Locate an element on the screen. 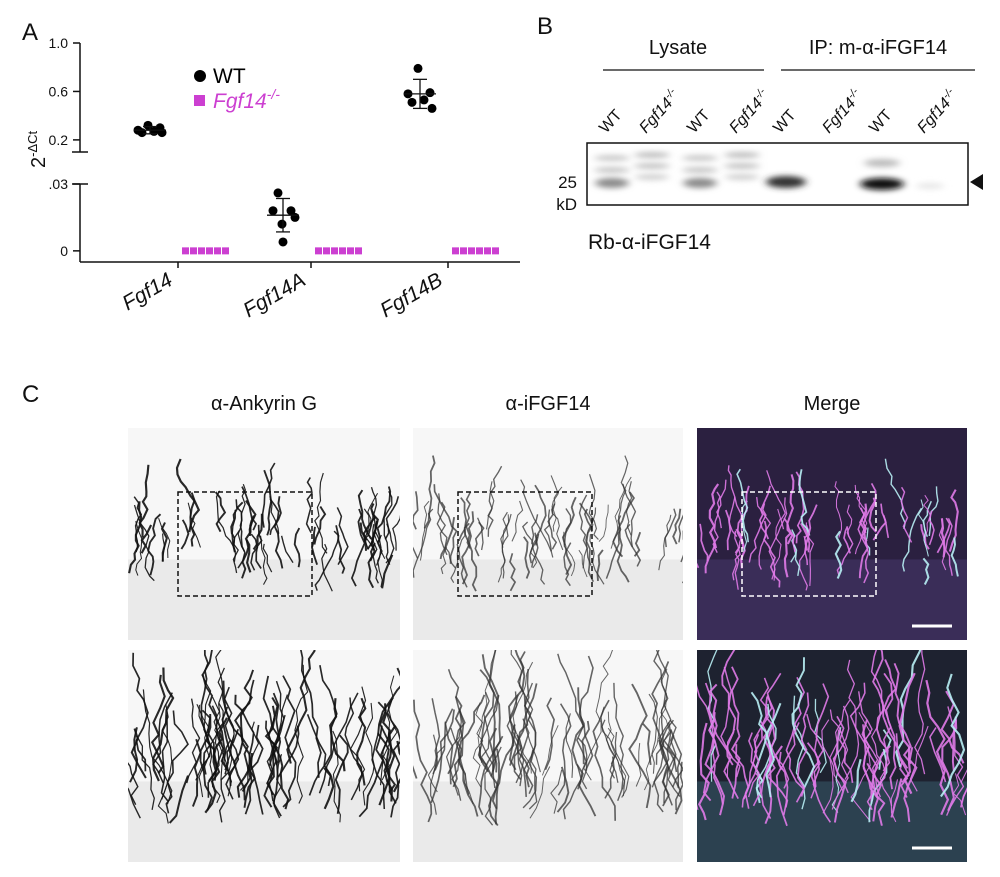 The width and height of the screenshot is (1000, 877). micrograph-haze is located at coordinates (548, 821).